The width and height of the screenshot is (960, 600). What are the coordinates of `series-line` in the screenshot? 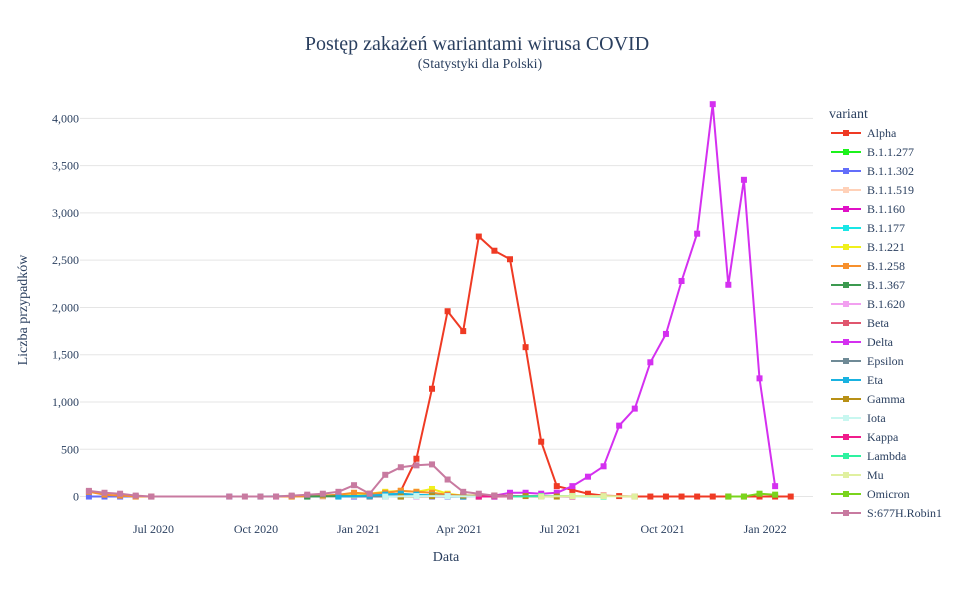 It's located at (752, 495).